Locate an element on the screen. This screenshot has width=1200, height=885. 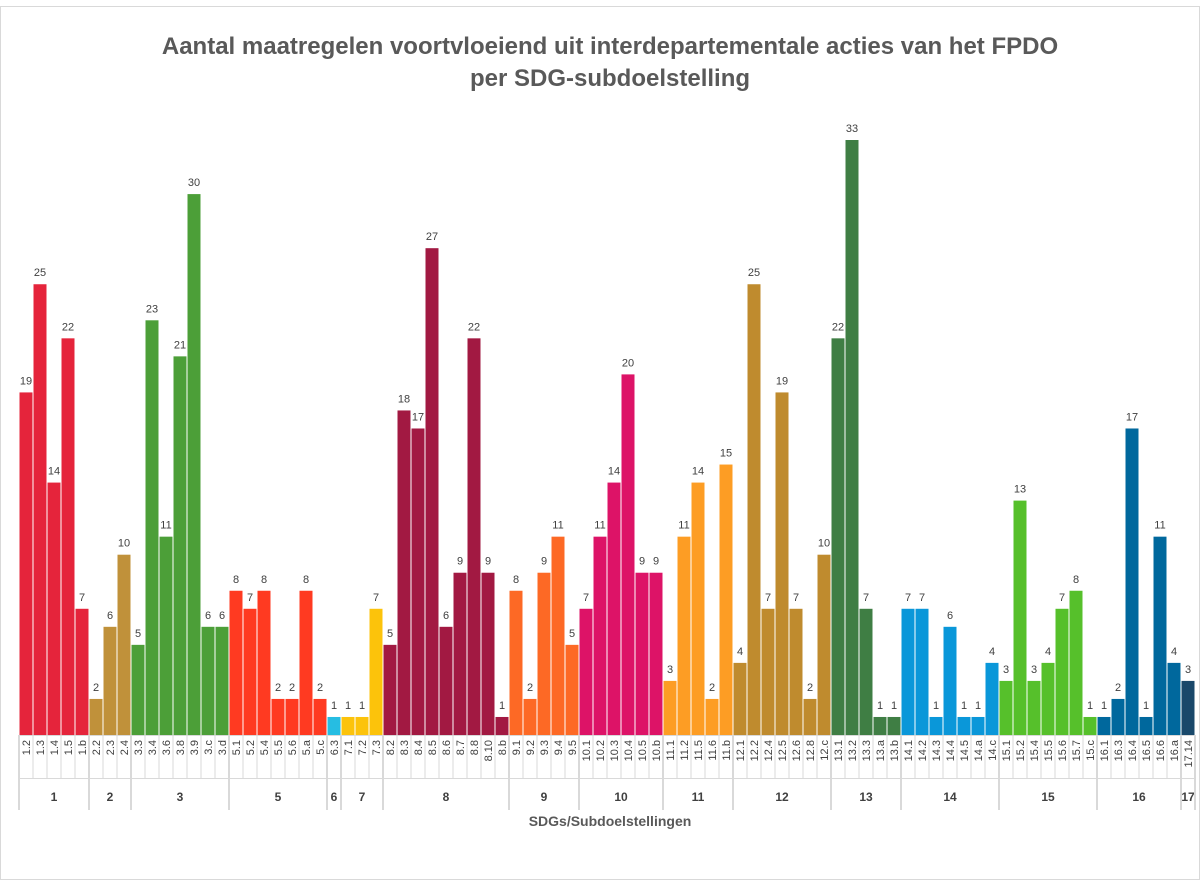
x-tick-label: 1.2 is located at coordinates (27, 747).